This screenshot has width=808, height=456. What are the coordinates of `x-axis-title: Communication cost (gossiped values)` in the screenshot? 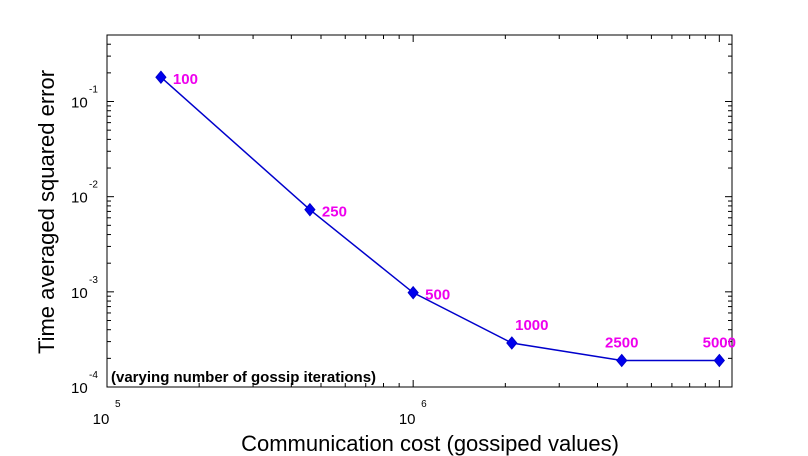 It's located at (430, 443).